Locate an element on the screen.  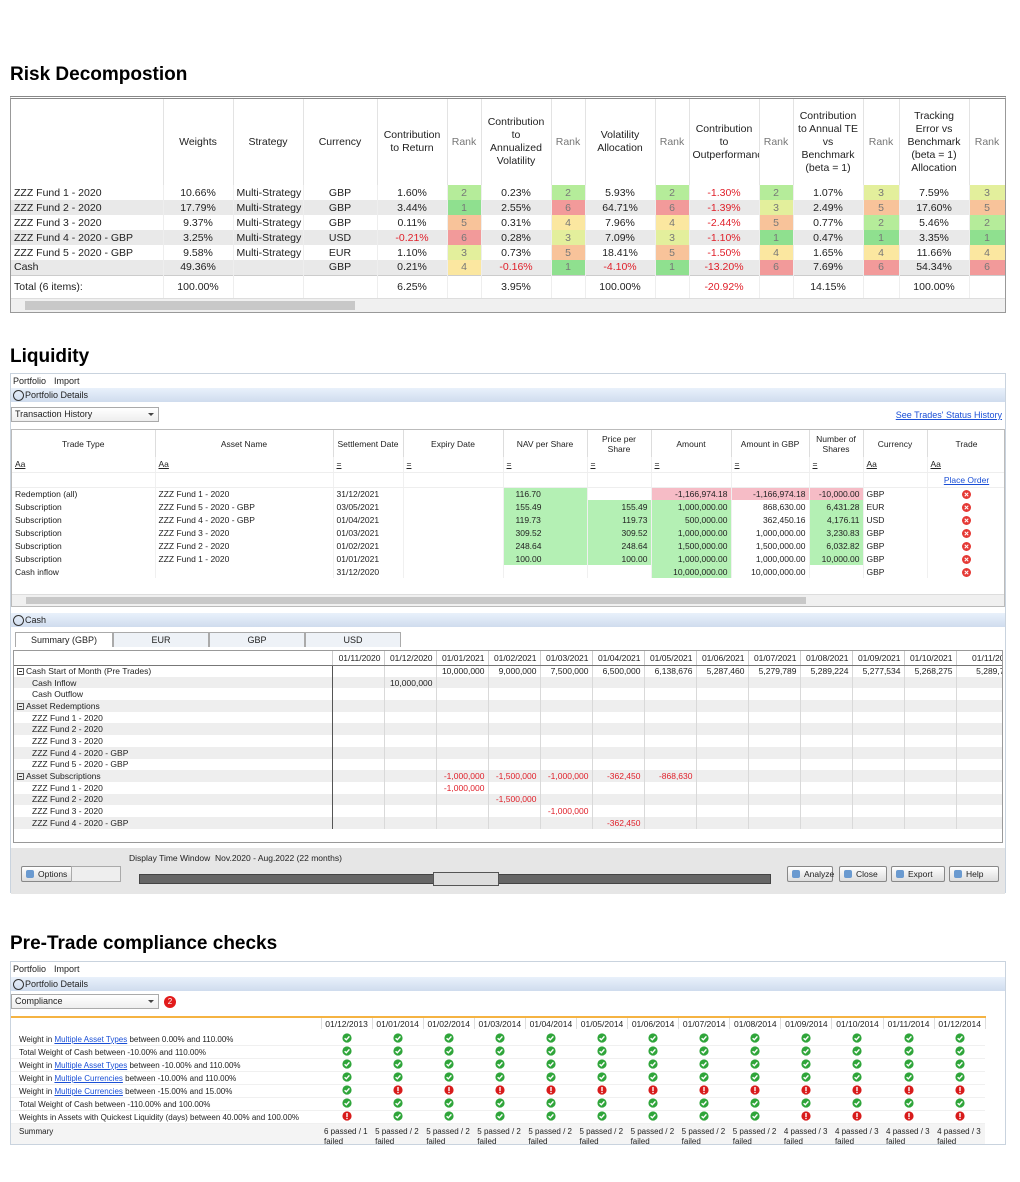
time-slider is located at coordinates (455, 879).